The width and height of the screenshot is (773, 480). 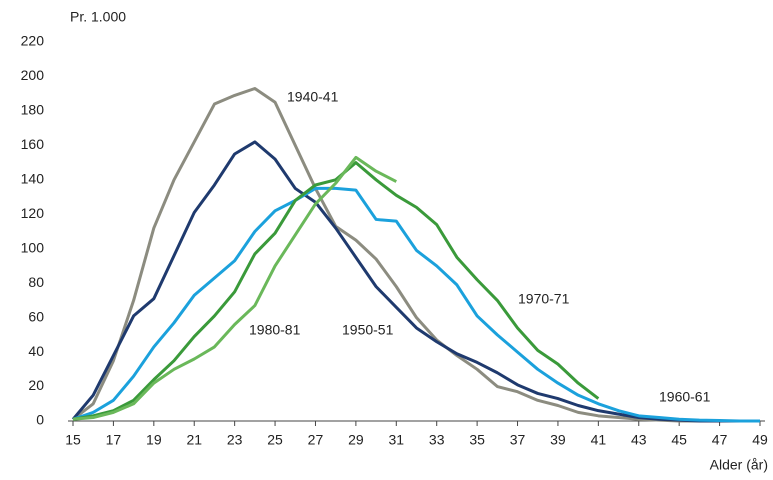 I want to click on x-tick-label: 23, so click(x=235, y=440).